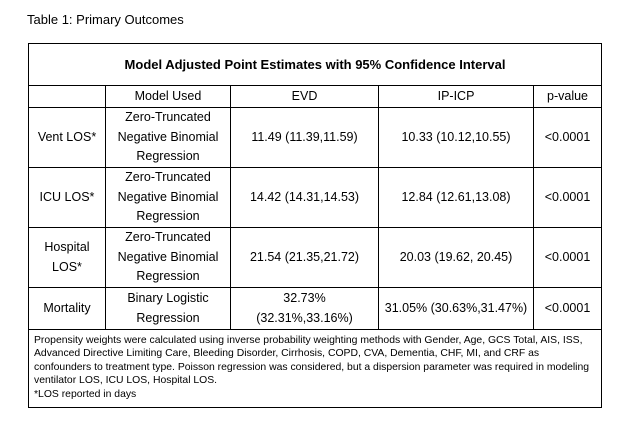 This screenshot has width=641, height=443. Describe the element at coordinates (105, 19) in the screenshot. I see `table-caption: Table 1: Primary Outcomes` at that location.